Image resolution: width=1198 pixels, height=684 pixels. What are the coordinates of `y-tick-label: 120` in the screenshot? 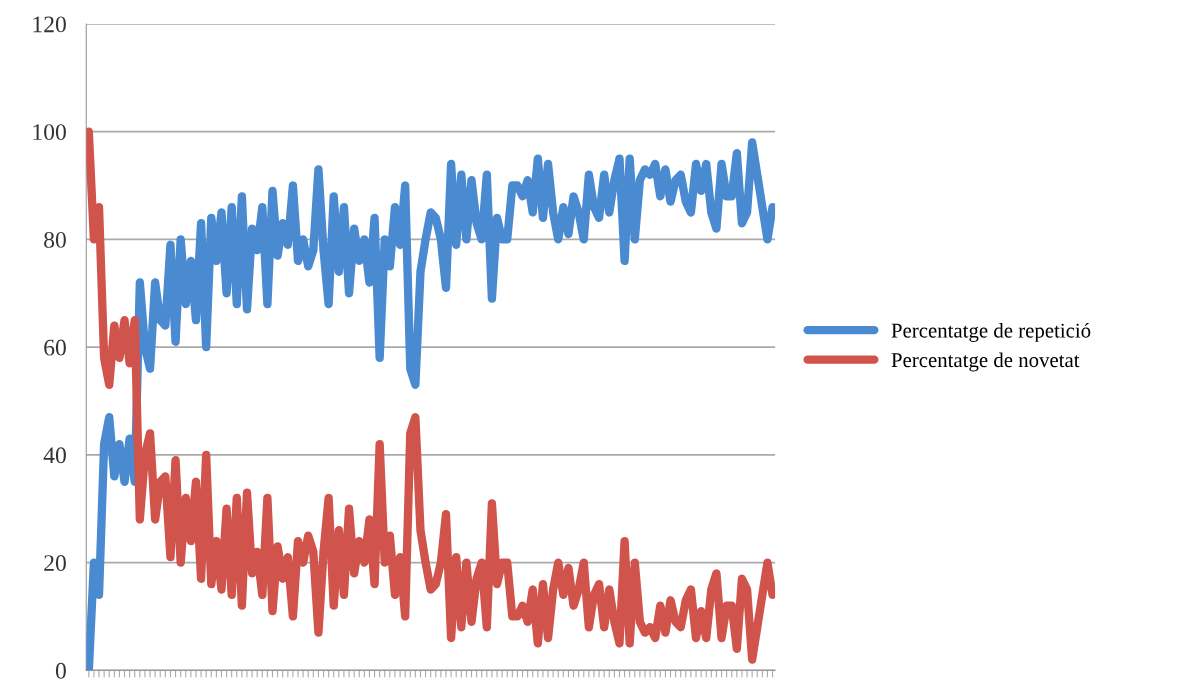 It's located at (49, 24).